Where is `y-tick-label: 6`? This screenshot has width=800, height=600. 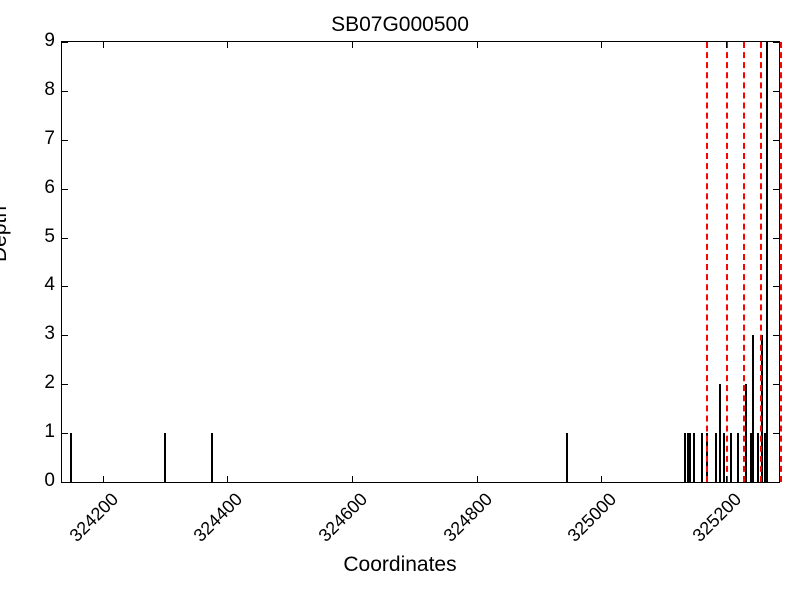
y-tick-label: 6 is located at coordinates (49, 187).